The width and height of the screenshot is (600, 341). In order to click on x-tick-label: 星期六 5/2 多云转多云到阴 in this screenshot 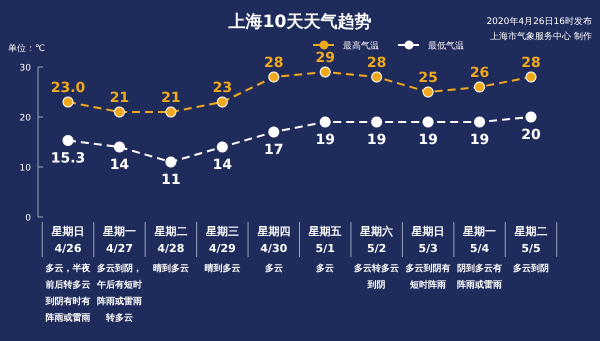, I will do `click(377, 257)`.